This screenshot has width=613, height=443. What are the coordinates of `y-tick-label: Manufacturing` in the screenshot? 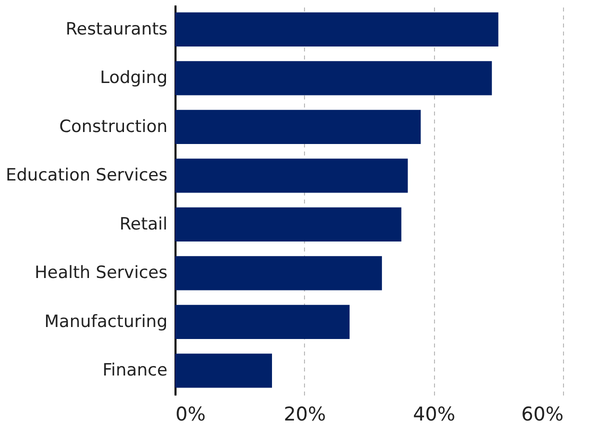 It's located at (106, 322).